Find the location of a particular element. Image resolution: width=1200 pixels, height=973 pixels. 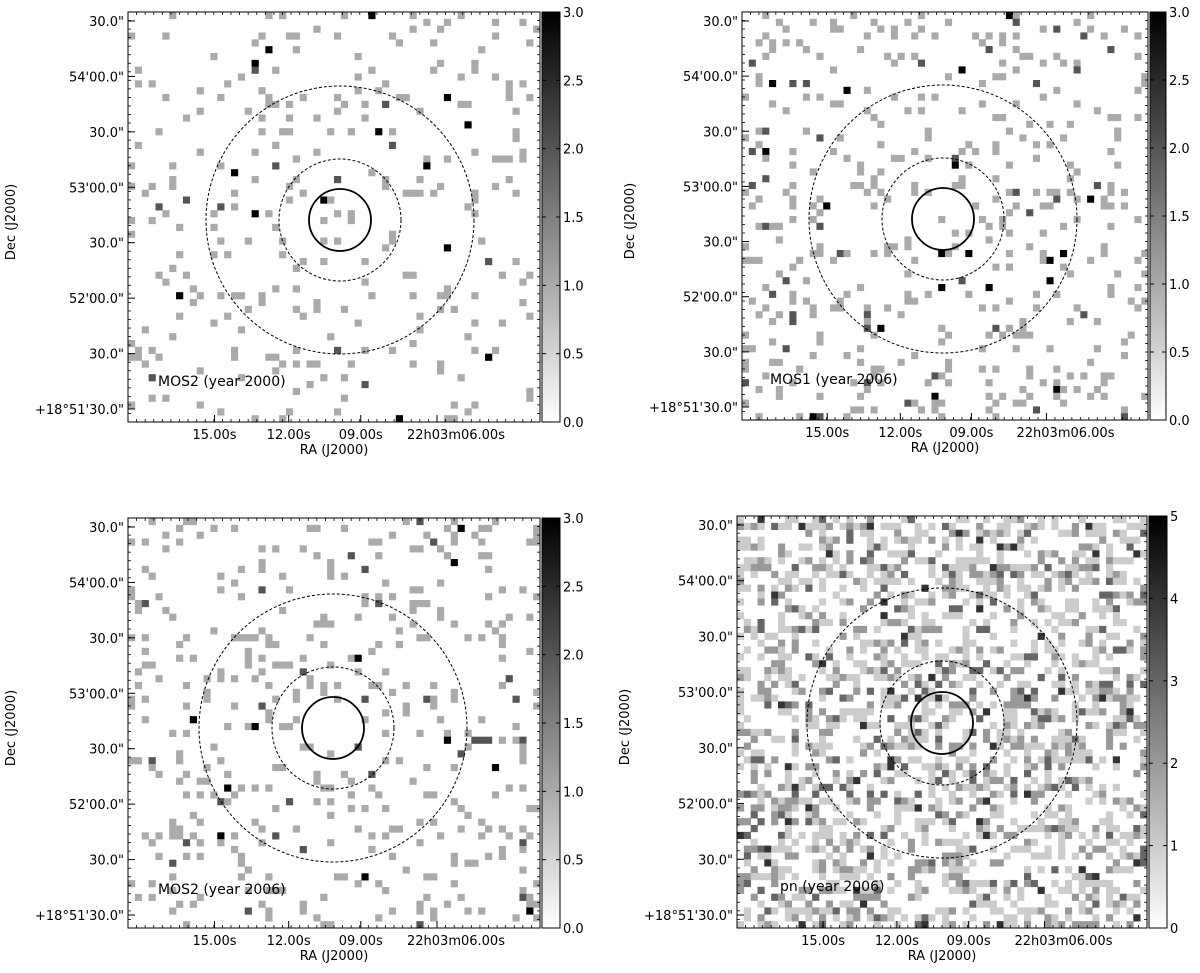

colorbar-tick-label: 2.0 is located at coordinates (573, 150).